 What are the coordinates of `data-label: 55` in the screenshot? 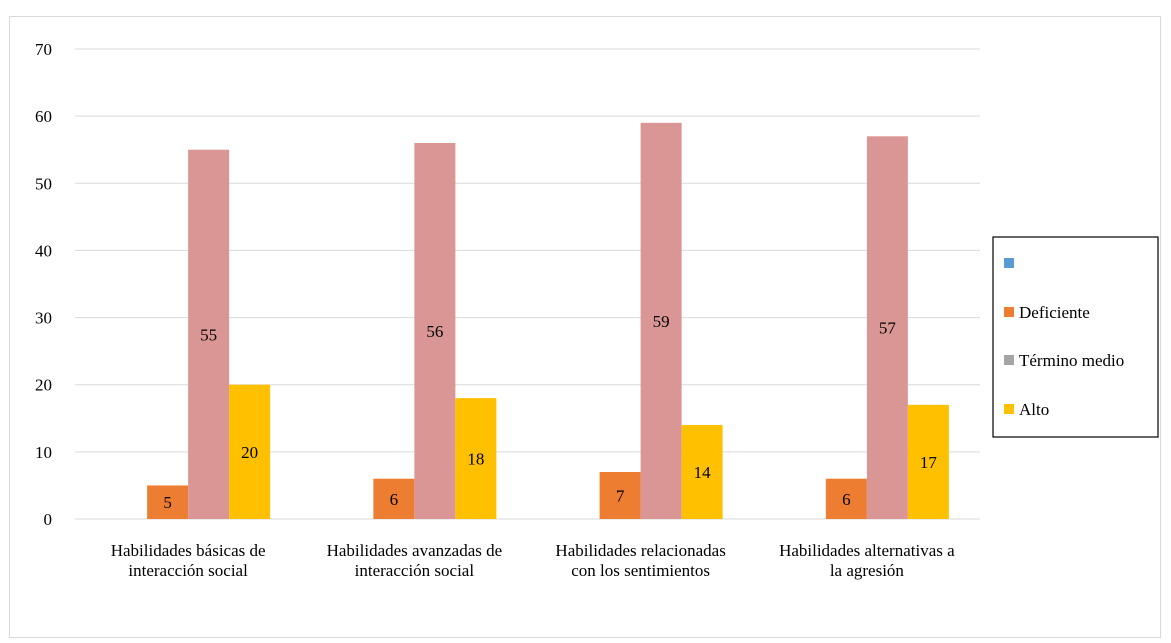 It's located at (208, 334).